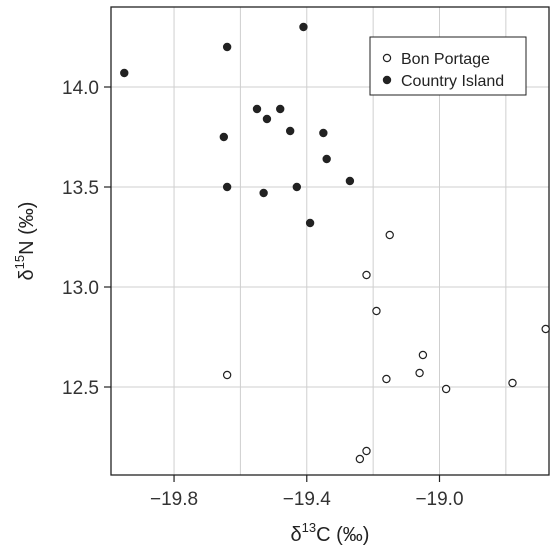  I want to click on legend-label-country-island: Country Island, so click(452, 81).